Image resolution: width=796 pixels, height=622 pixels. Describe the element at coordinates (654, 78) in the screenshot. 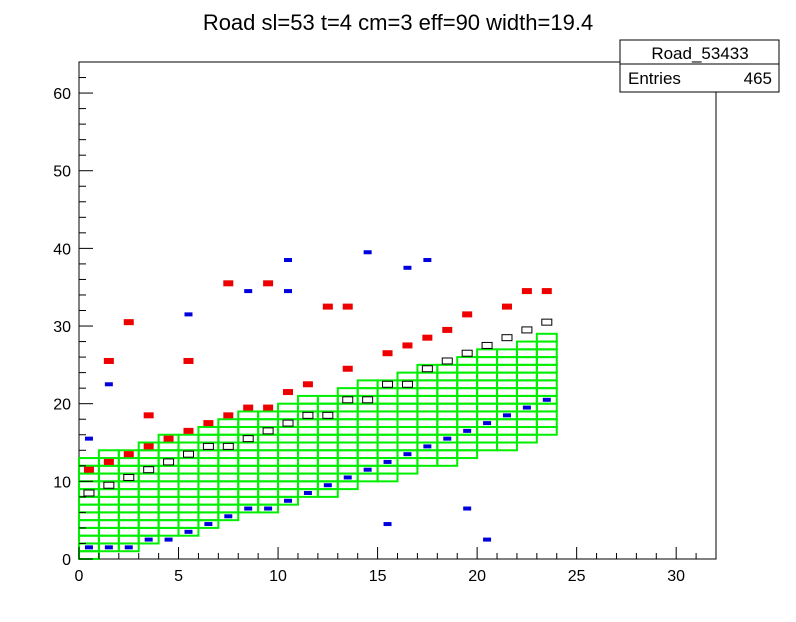

I see `stats-entries-label: Entries` at that location.